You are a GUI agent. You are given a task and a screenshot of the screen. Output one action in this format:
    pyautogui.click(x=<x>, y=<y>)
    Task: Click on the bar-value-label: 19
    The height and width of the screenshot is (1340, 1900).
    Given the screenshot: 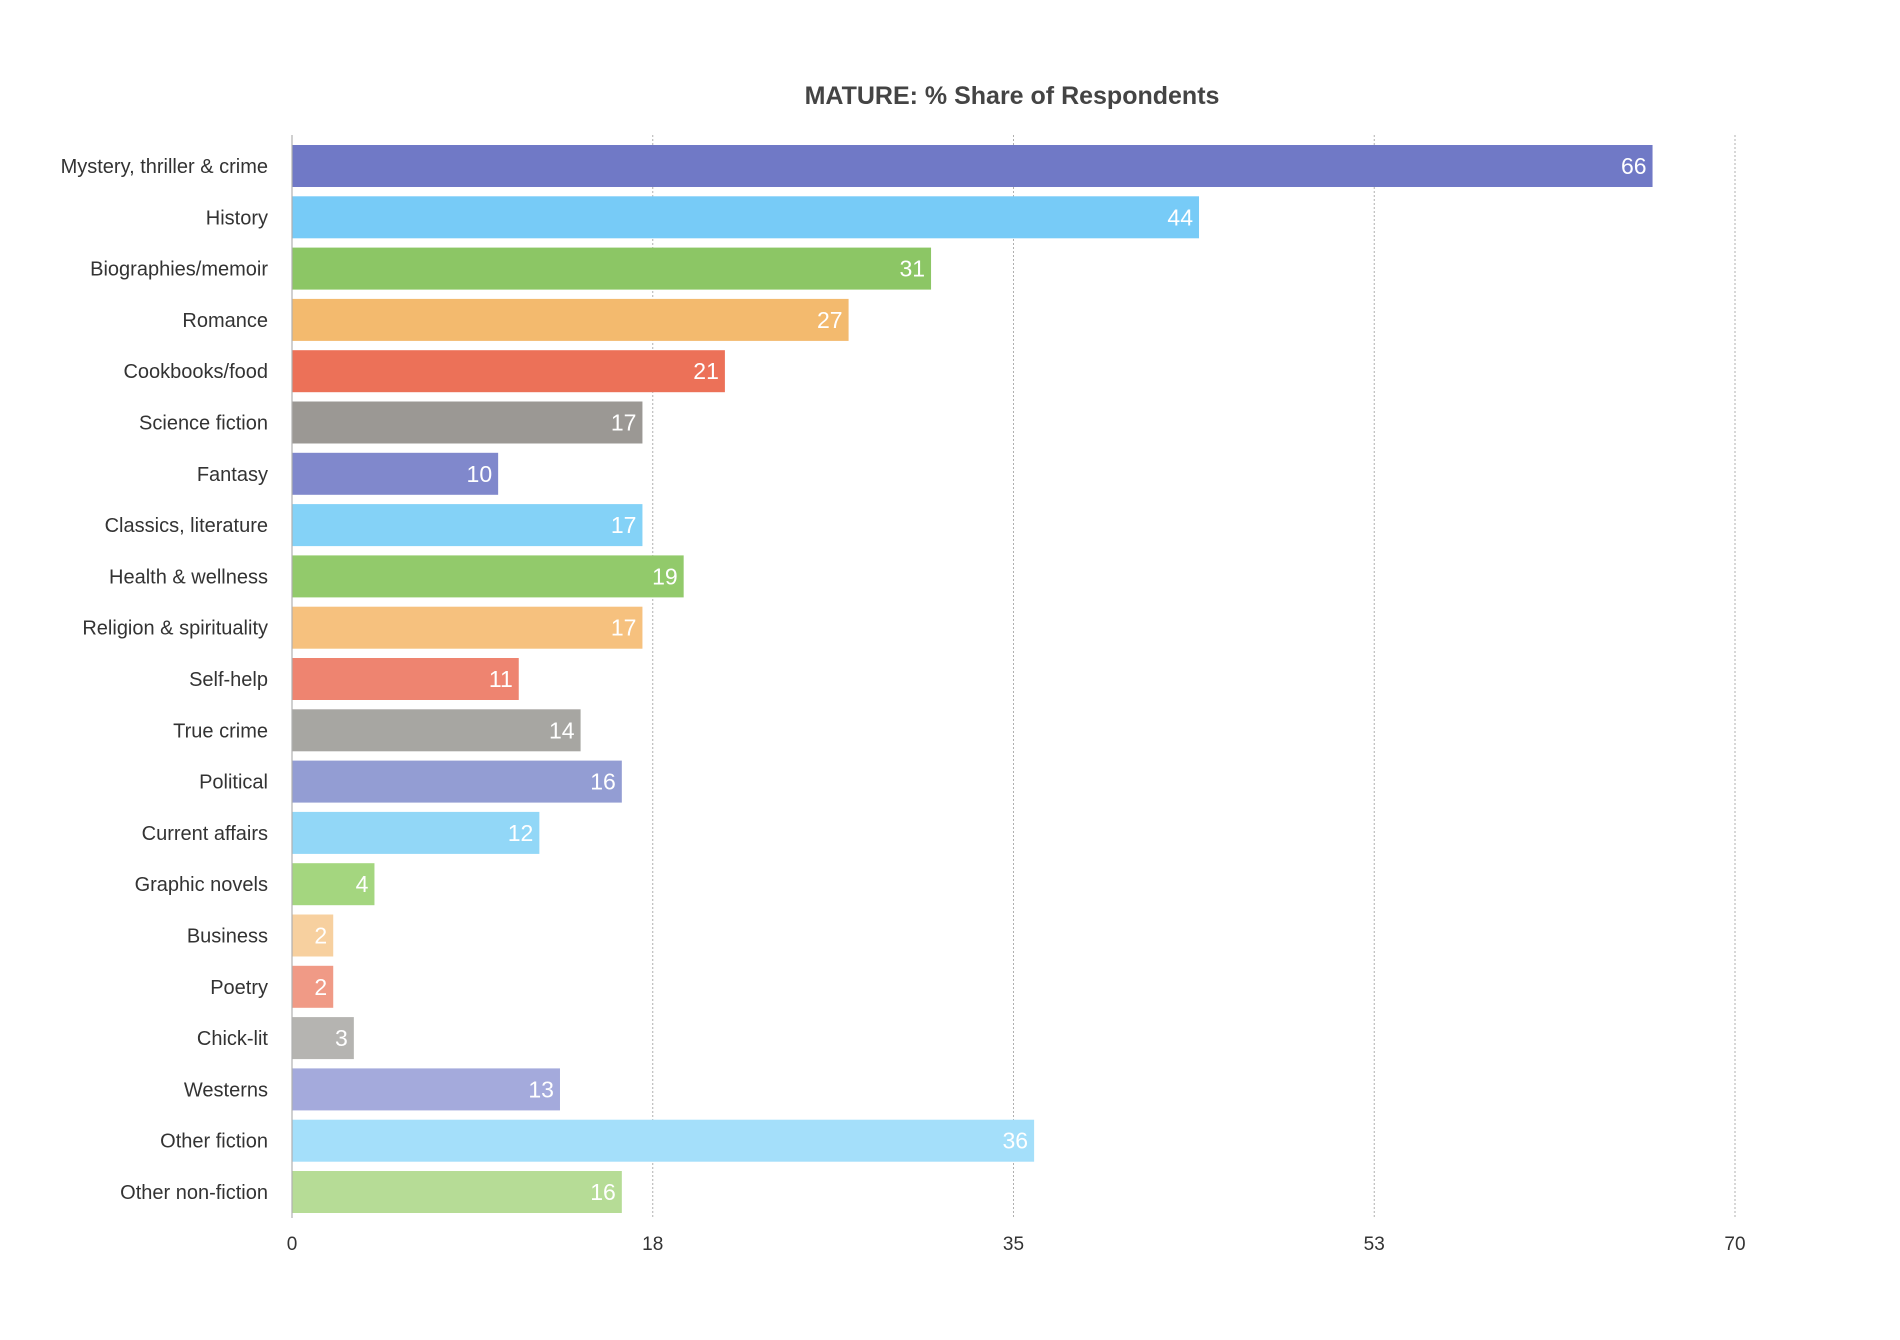 What is the action you would take?
    pyautogui.click(x=665, y=576)
    